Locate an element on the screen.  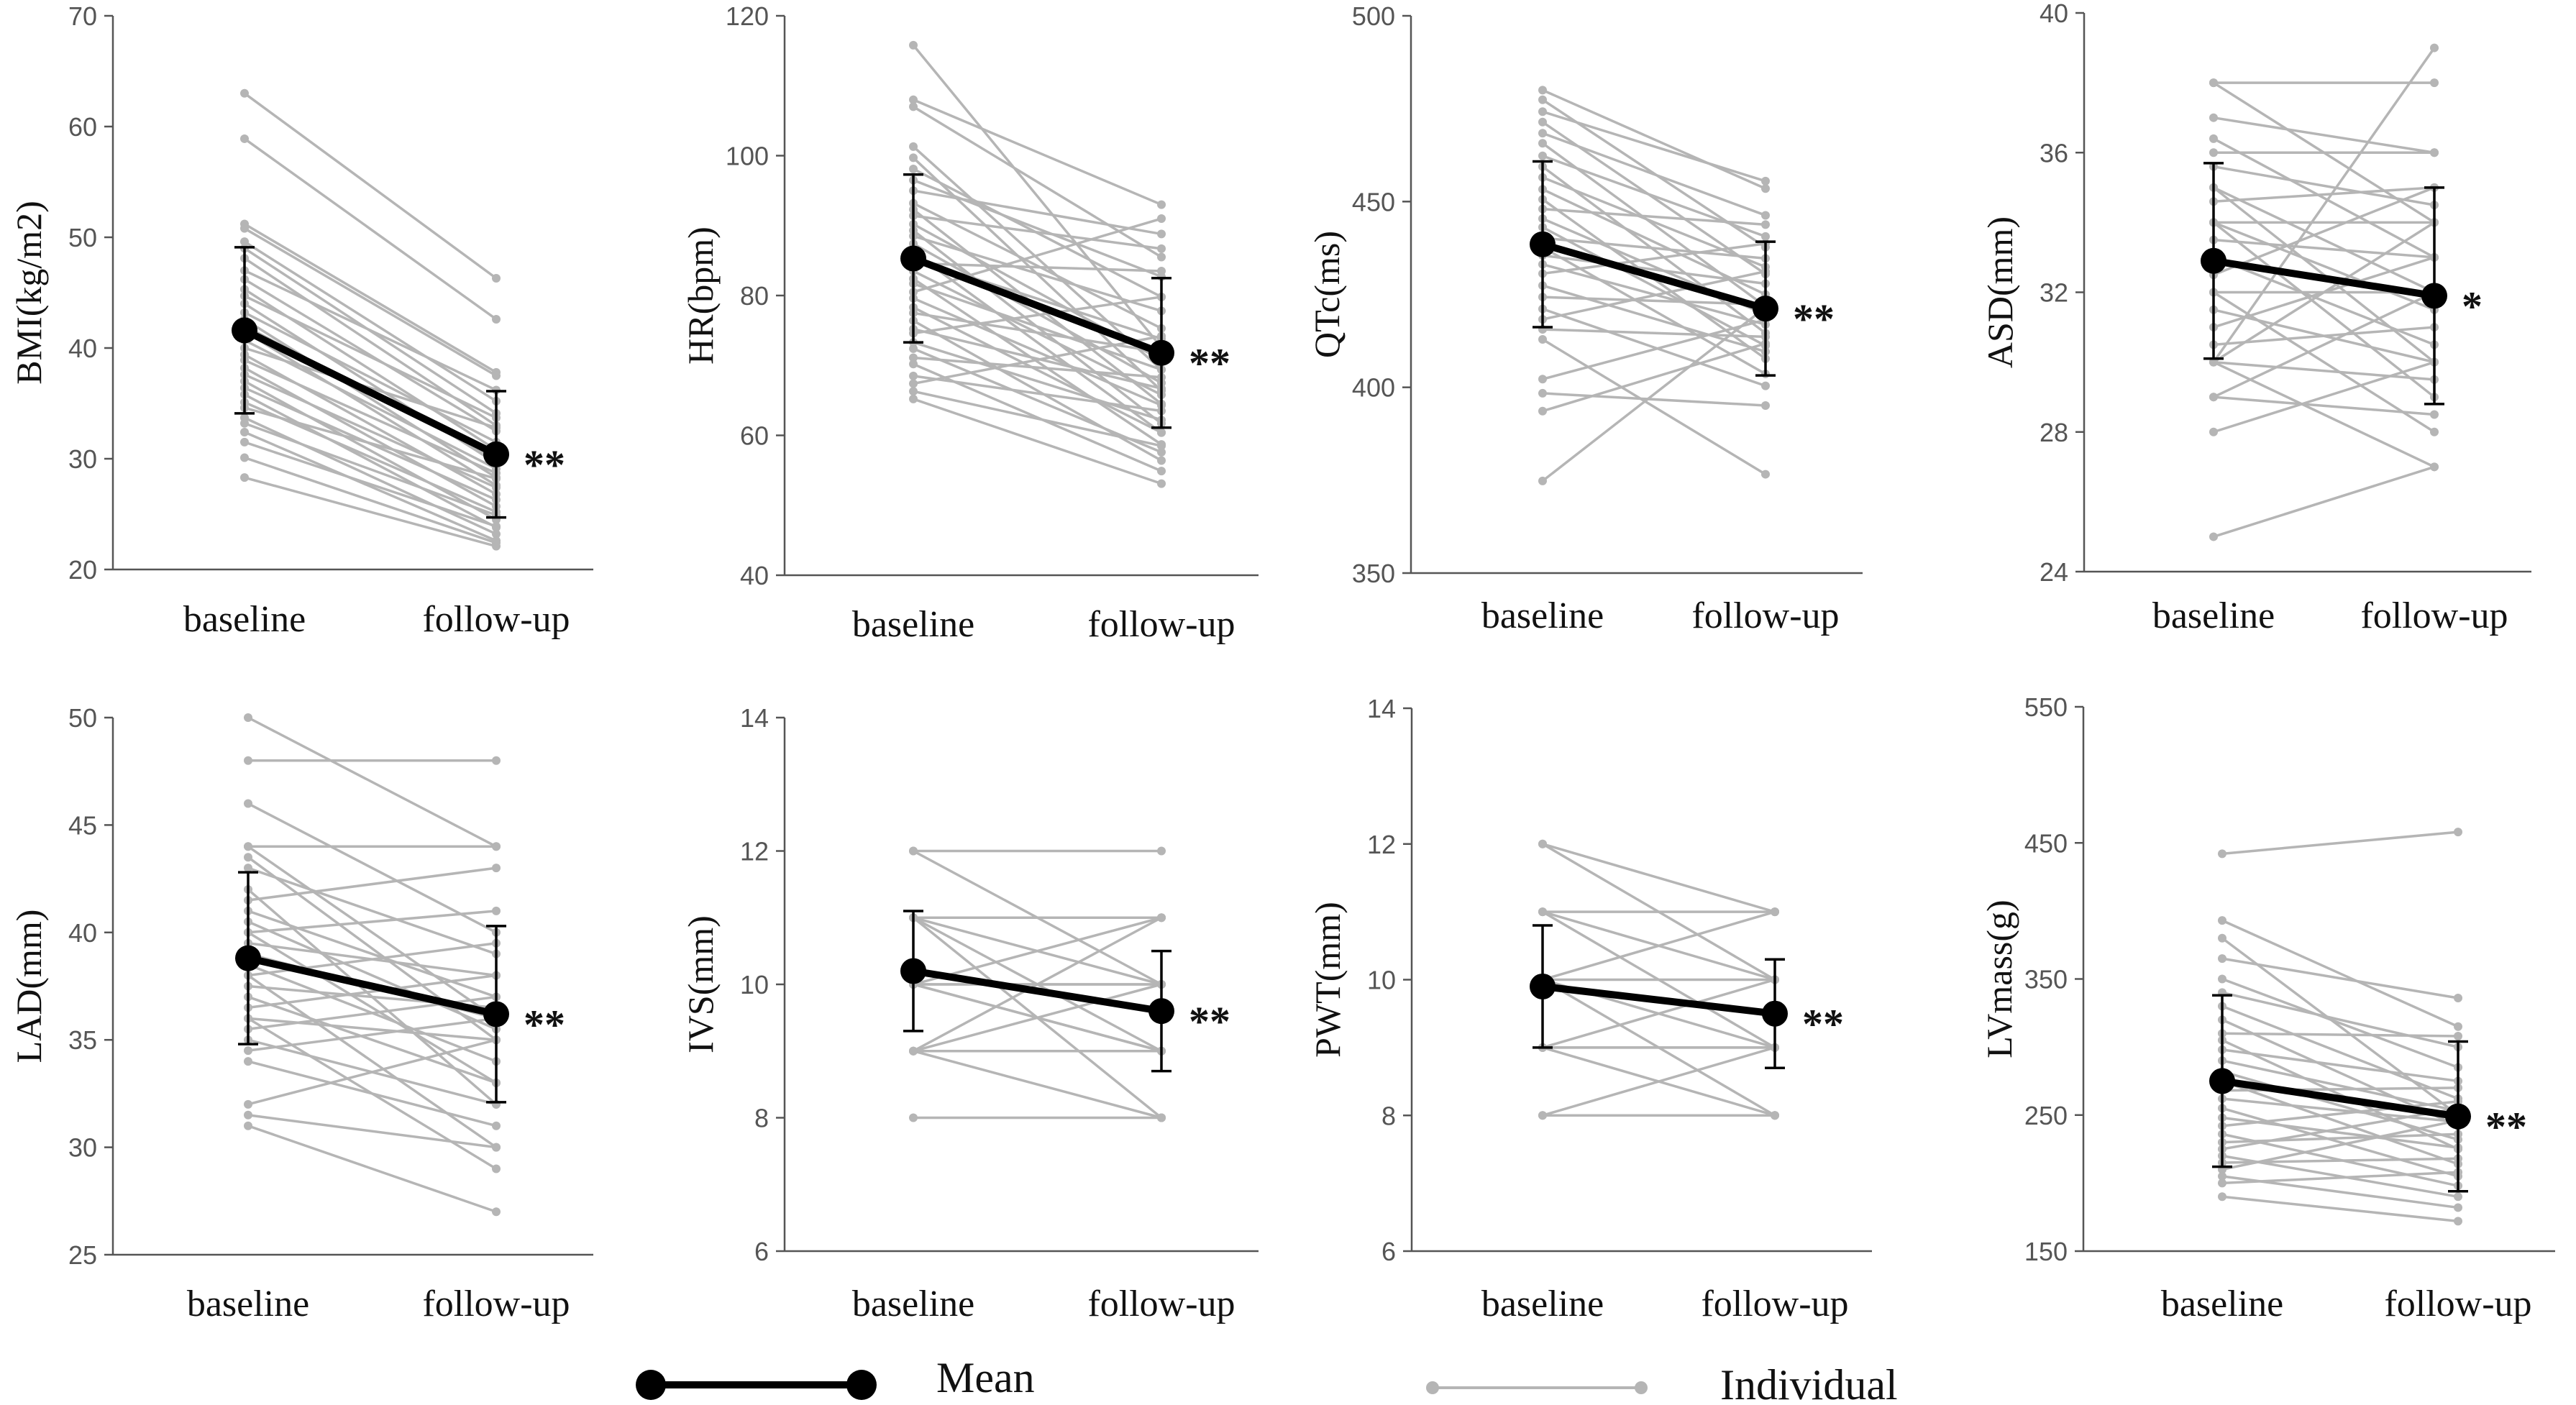
y-tick-label: 25 is located at coordinates (82, 1255).